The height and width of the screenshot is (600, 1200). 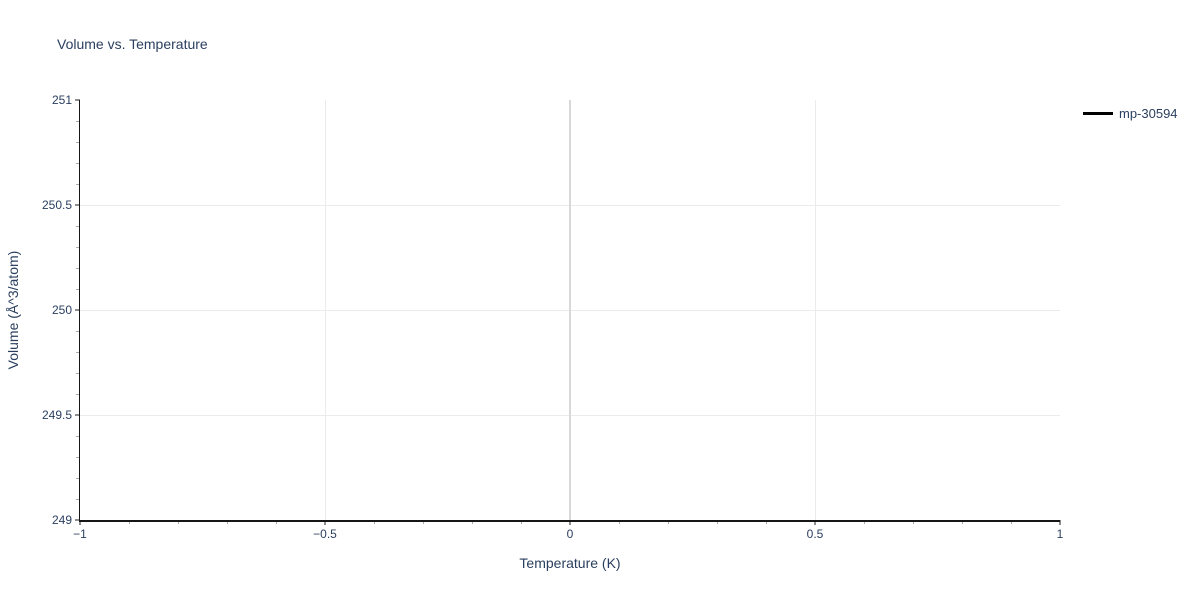 What do you see at coordinates (325, 534) in the screenshot?
I see `x-tick-label: −0.5` at bounding box center [325, 534].